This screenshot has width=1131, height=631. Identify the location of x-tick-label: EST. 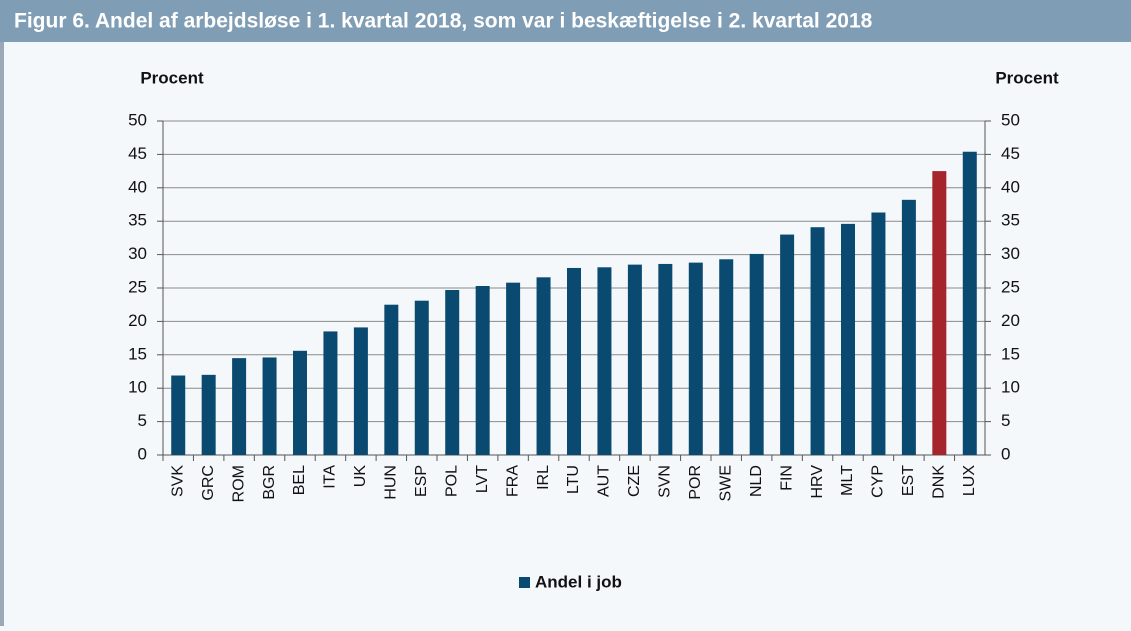
(908, 480).